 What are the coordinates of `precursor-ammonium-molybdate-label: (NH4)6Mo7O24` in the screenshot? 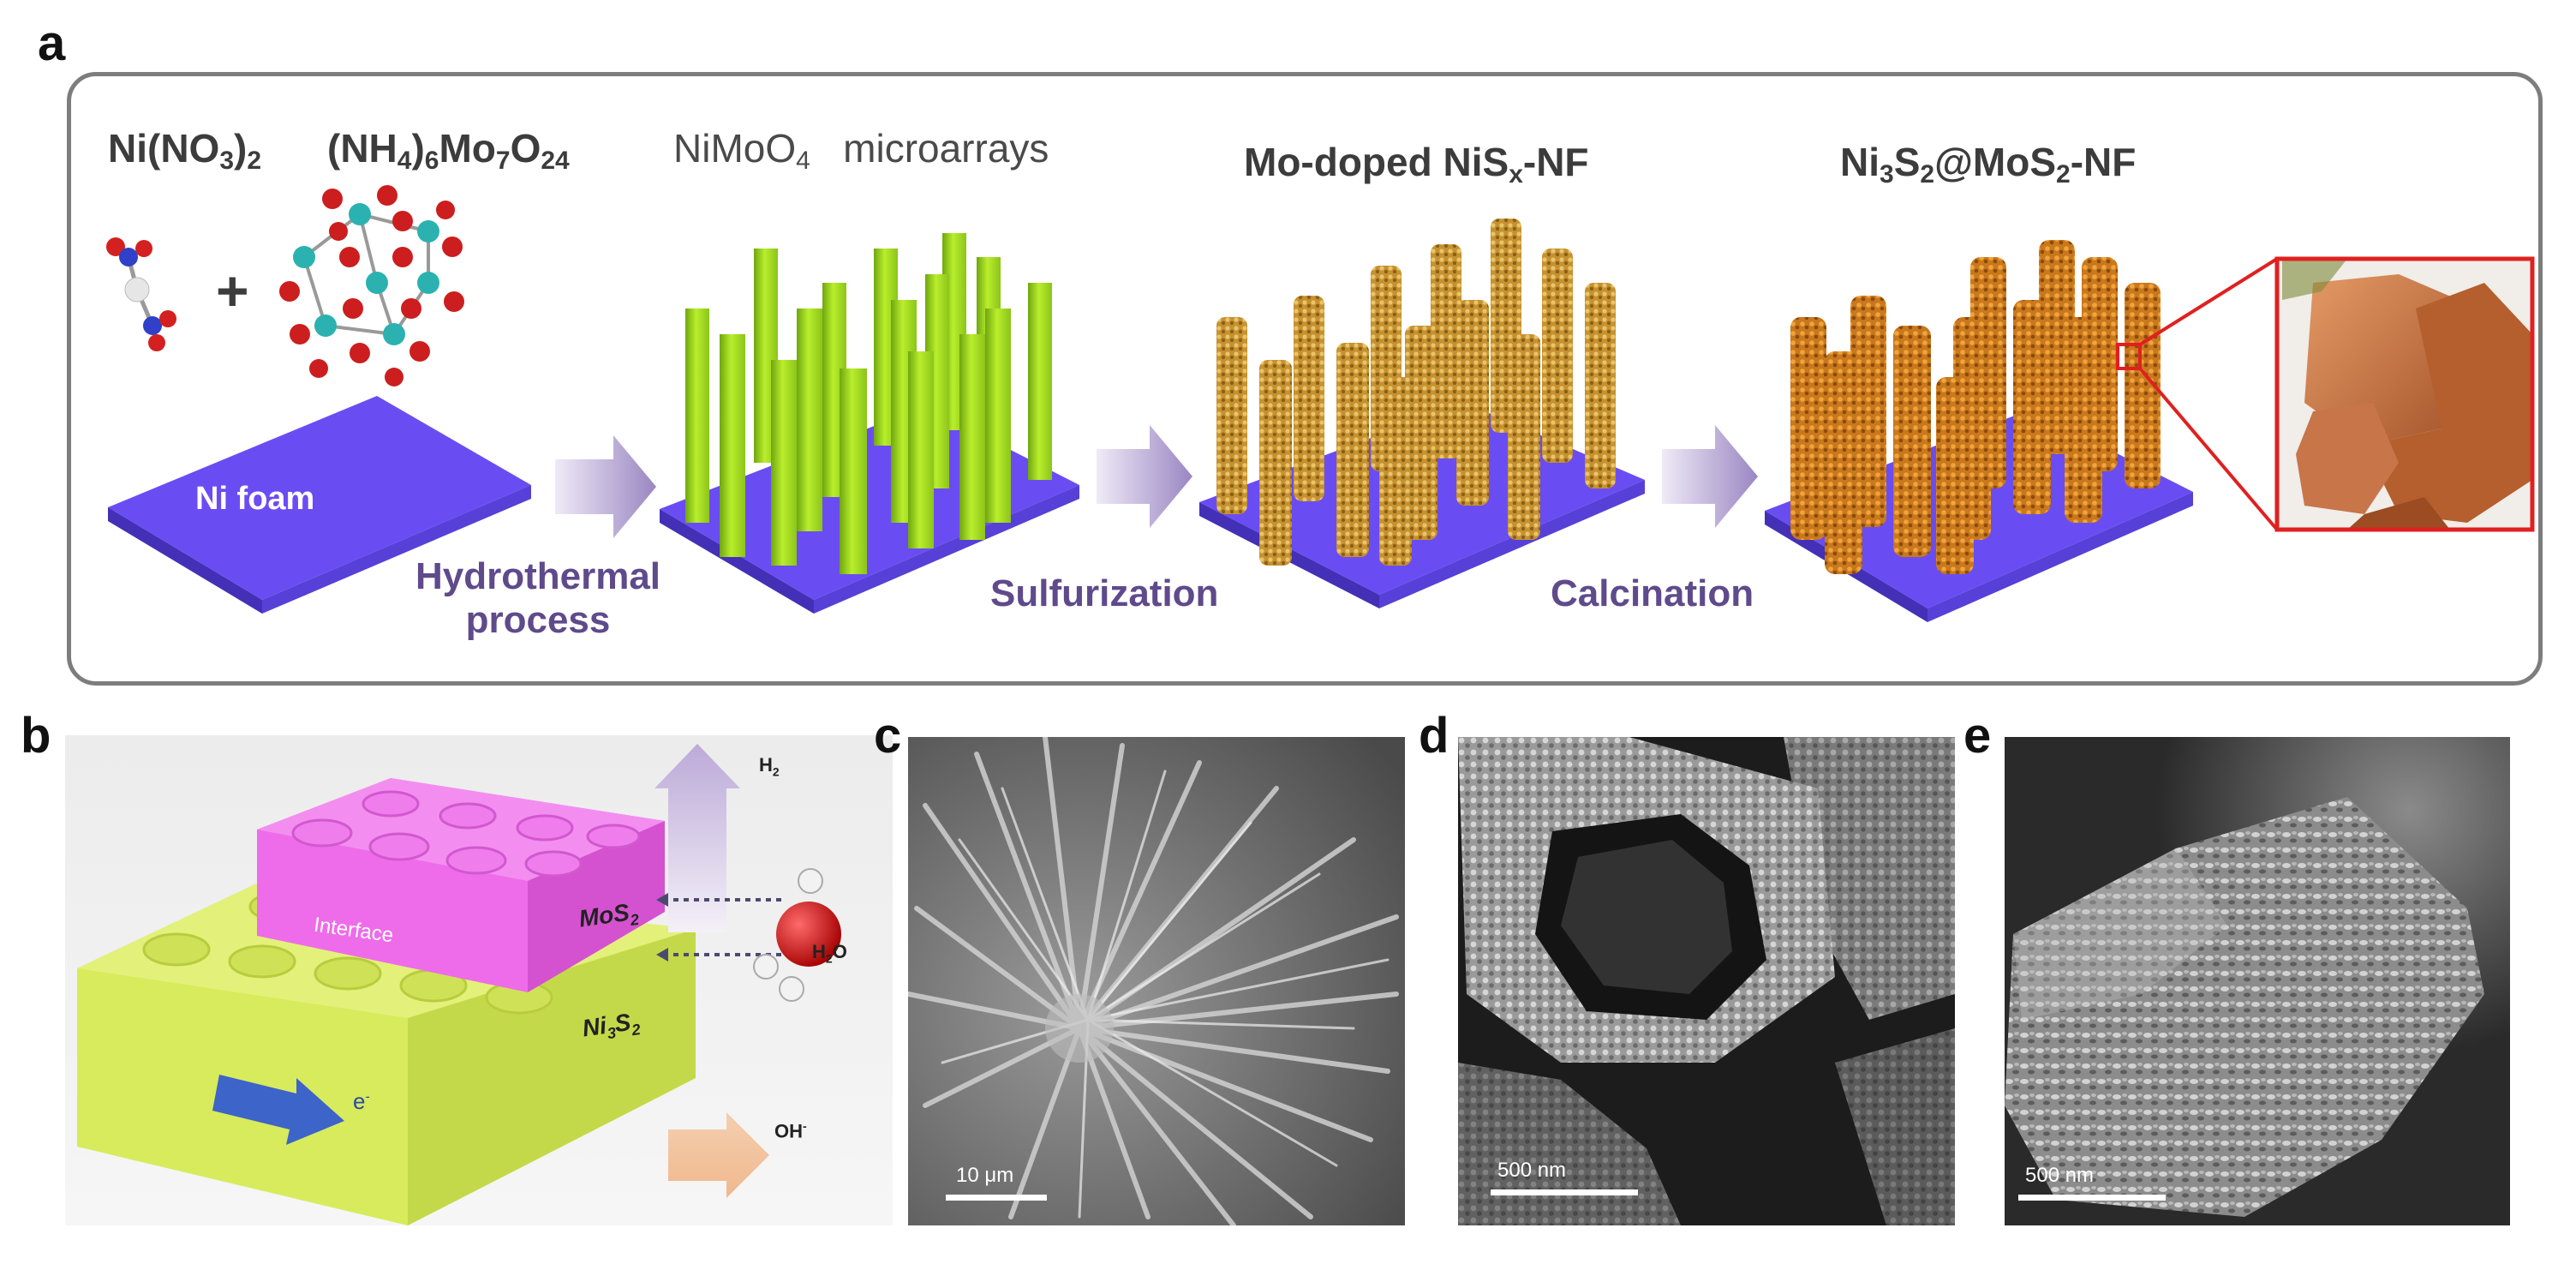 It's located at (449, 150).